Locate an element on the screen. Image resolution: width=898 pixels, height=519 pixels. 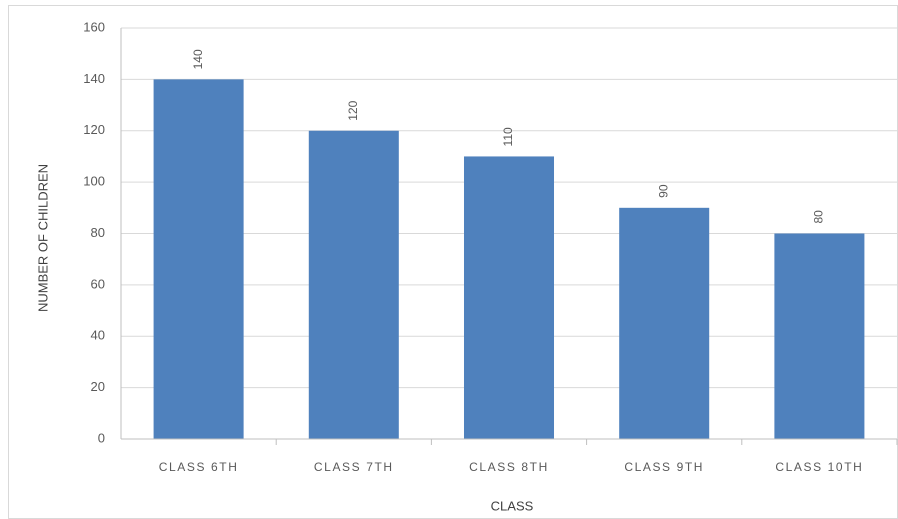
y-tick-label: 60 is located at coordinates (98, 283).